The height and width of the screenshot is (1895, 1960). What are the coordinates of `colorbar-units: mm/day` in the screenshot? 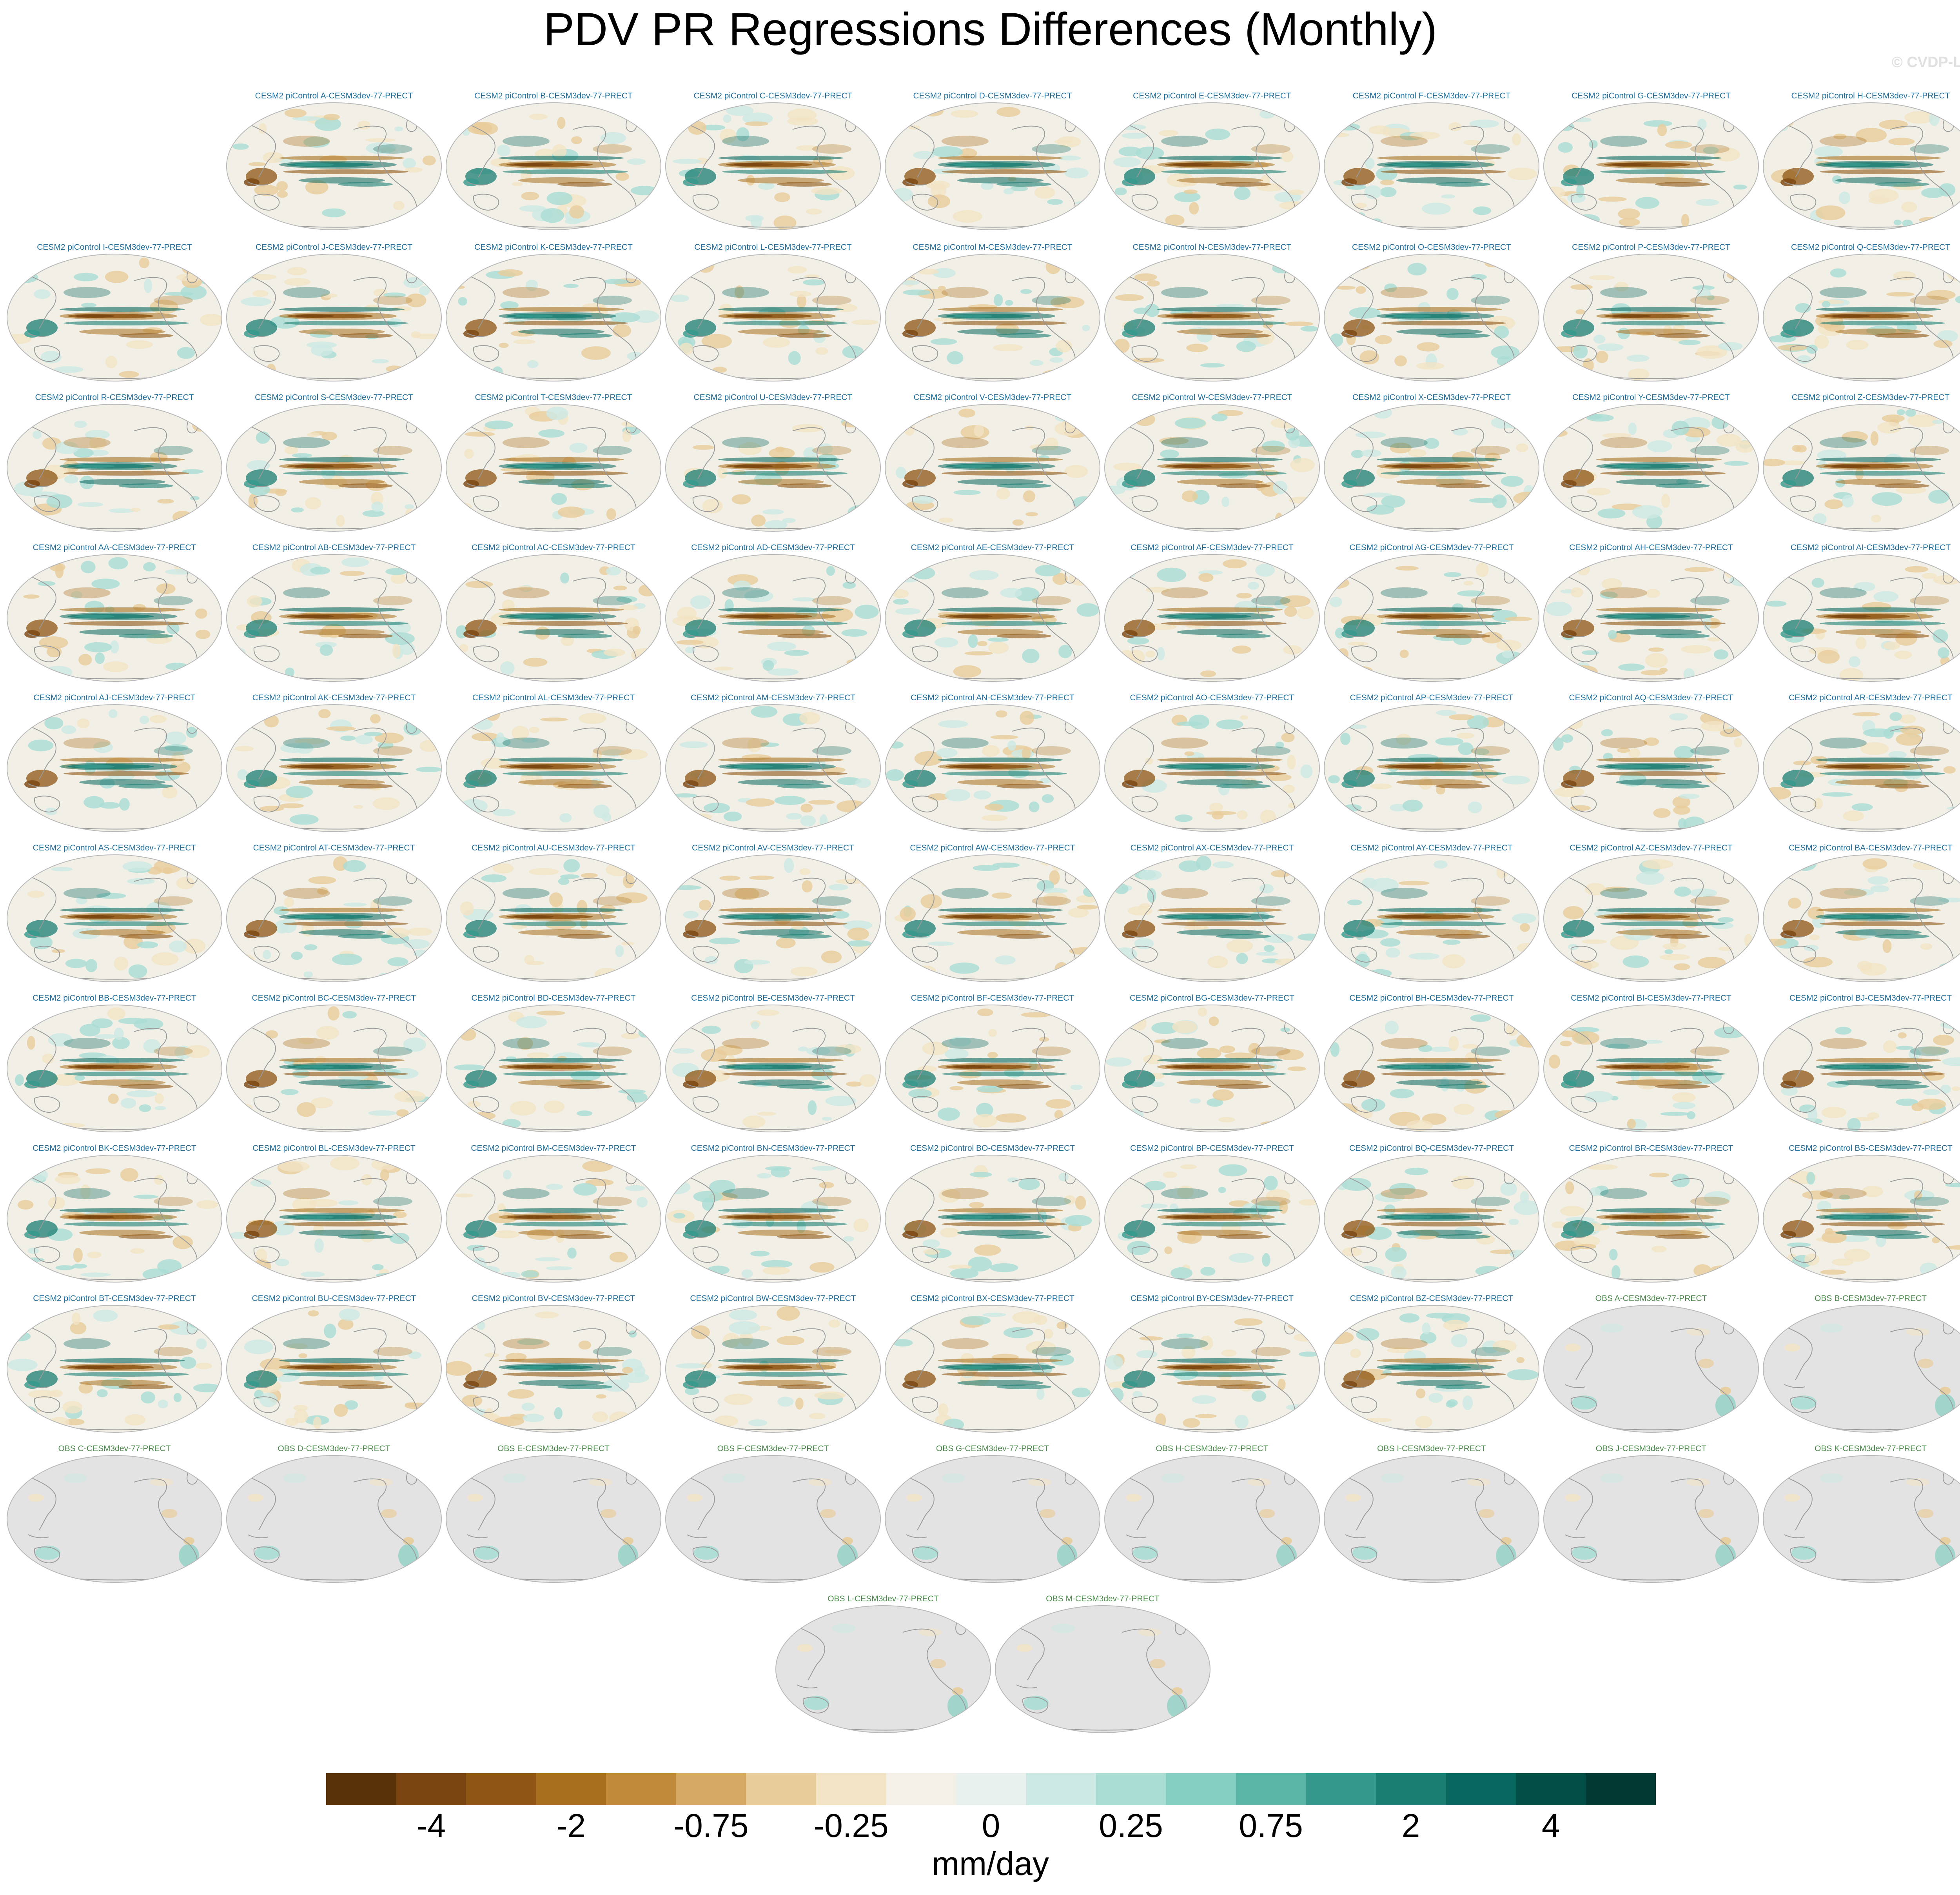 It's located at (990, 1864).